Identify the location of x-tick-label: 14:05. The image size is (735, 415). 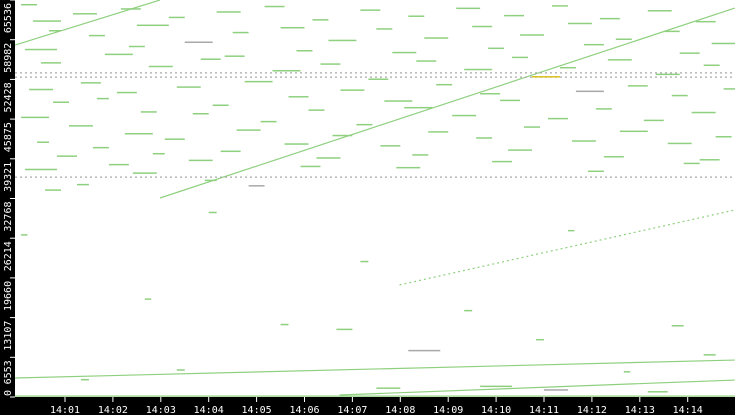
(257, 410).